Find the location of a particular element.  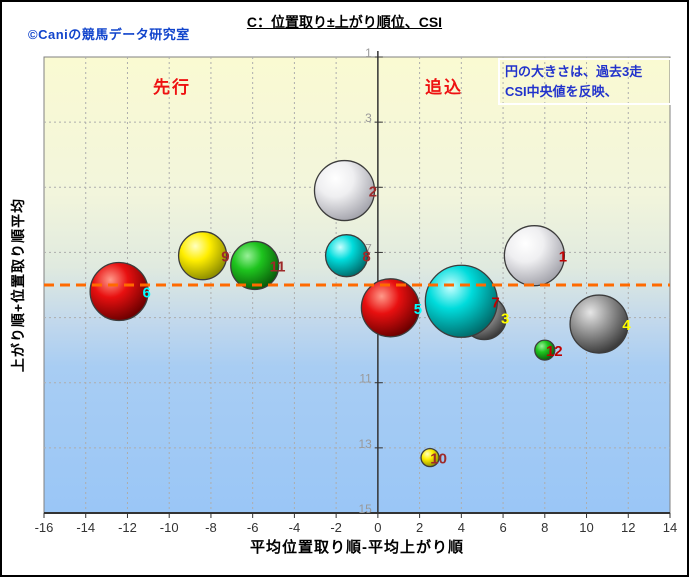

y-tick-label: 15 is located at coordinates (366, 509).